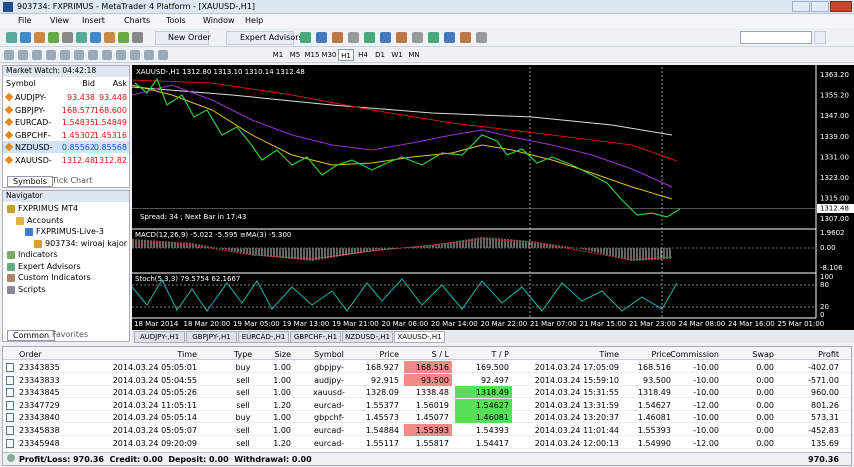  I want to click on chart-tab: GBPCHF-,H1, so click(315, 337).